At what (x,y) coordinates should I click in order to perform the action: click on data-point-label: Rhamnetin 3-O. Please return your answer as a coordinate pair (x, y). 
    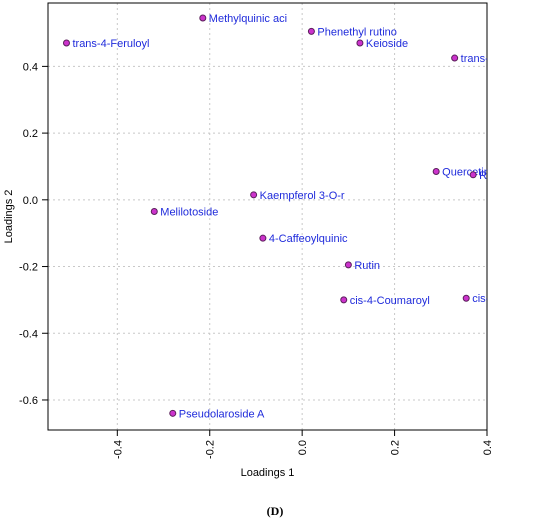
    Looking at the image, I should click on (514, 176).